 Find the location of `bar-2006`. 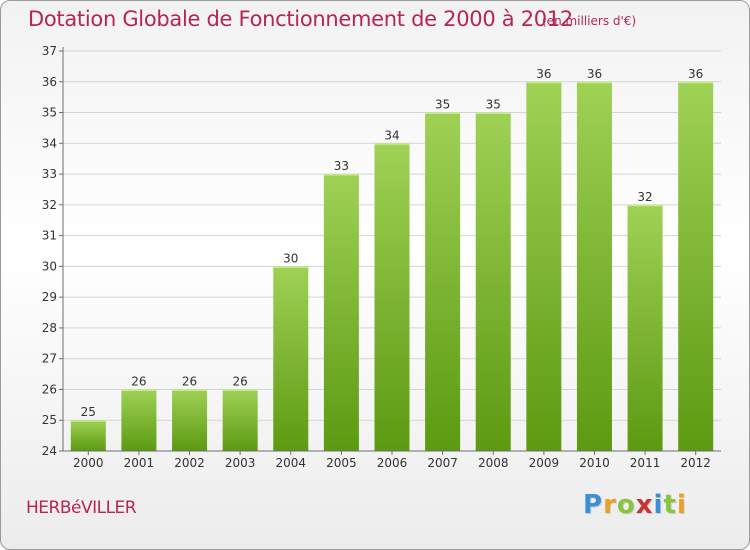

bar-2006 is located at coordinates (392, 297).